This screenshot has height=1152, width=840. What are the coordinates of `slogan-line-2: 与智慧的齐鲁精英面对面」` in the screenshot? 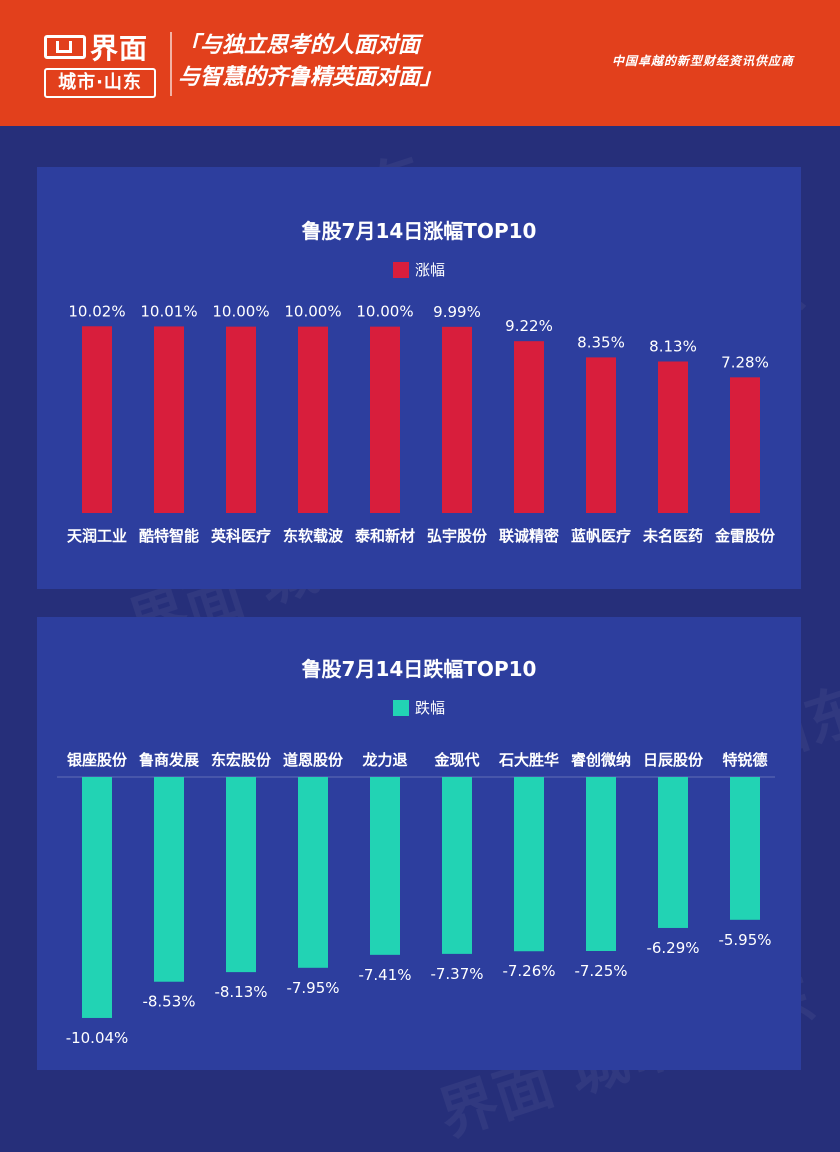 It's located at (310, 77).